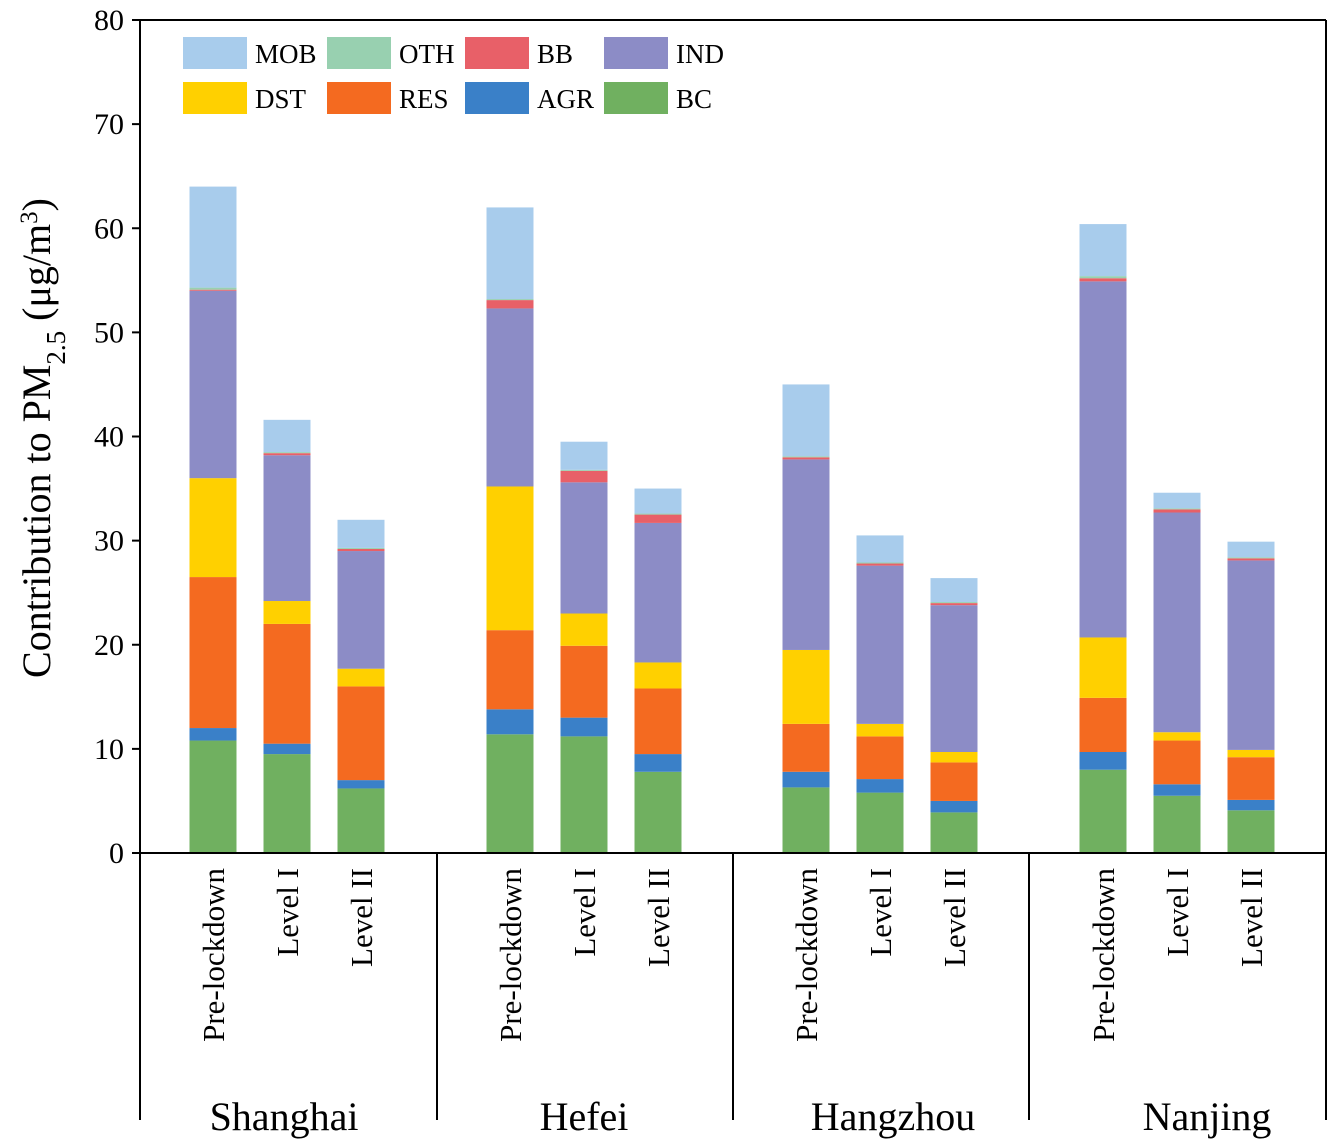 The width and height of the screenshot is (1335, 1147). What do you see at coordinates (56, 348) in the screenshot?
I see `y-axis-title-subscript: 2.5` at bounding box center [56, 348].